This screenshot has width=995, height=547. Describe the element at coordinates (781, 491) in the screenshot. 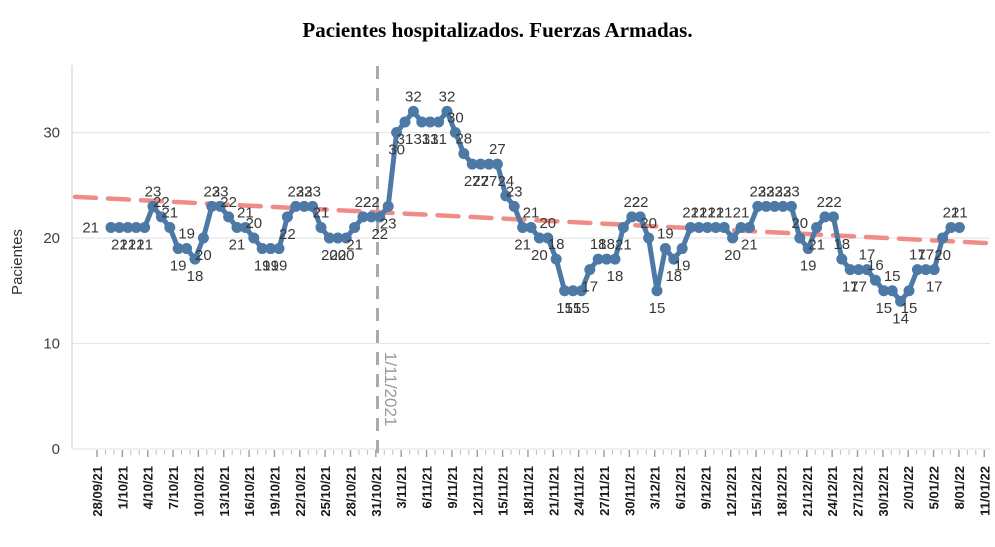

I see `x-tick-label: 18/12/21` at that location.